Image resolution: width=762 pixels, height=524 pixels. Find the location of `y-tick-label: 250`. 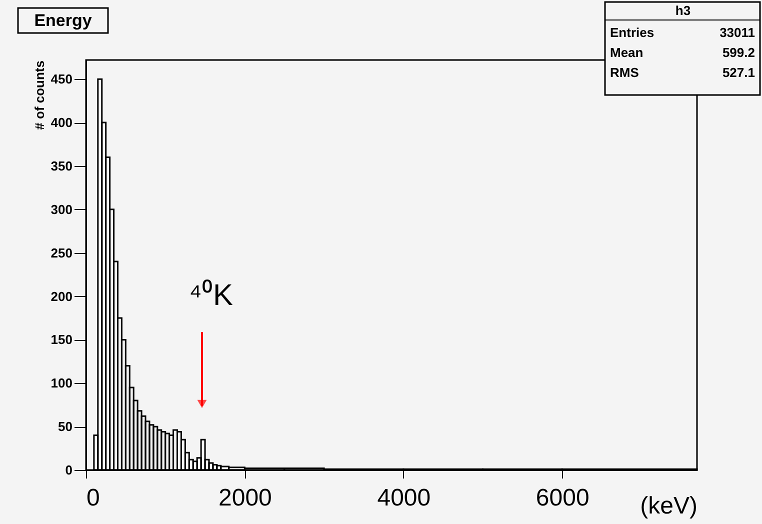

y-tick-label: 250 is located at coordinates (61, 252).